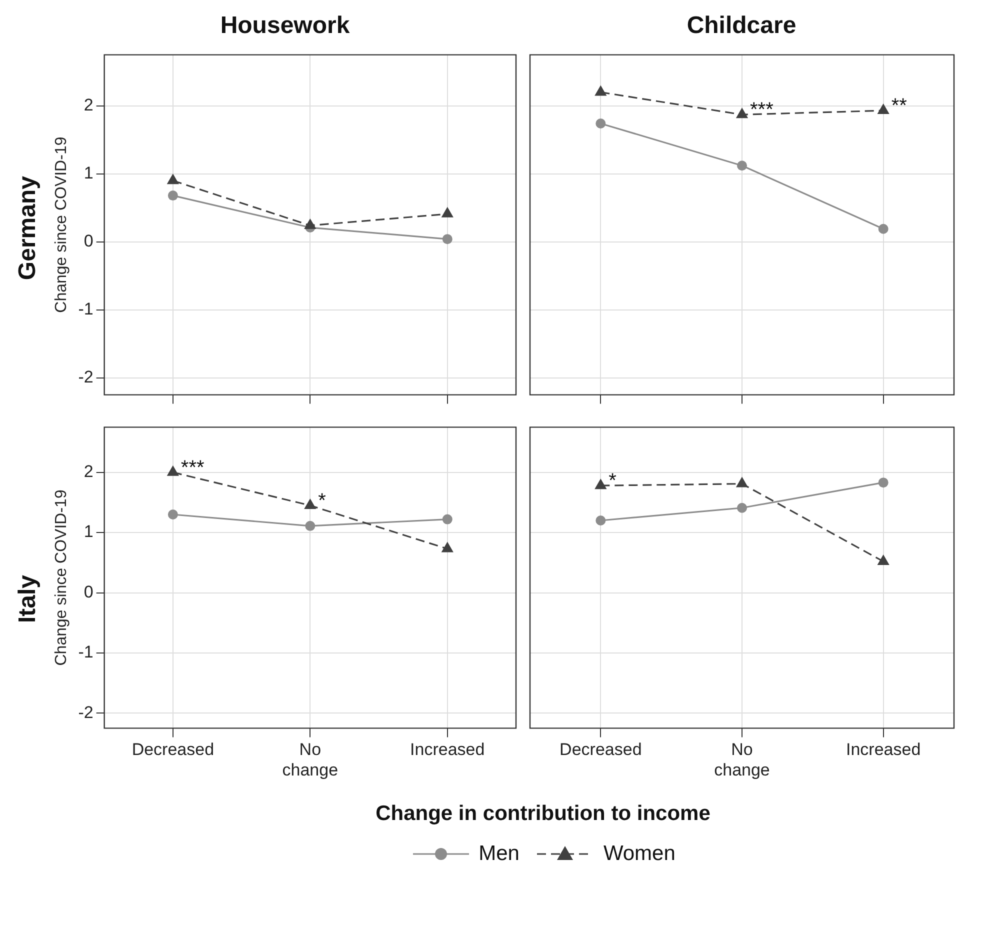  Describe the element at coordinates (899, 106) in the screenshot. I see `annotation: **` at that location.